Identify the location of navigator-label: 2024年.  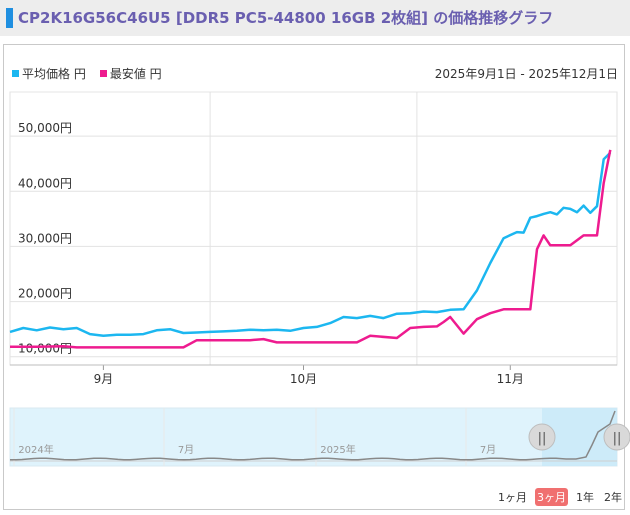
(35, 449).